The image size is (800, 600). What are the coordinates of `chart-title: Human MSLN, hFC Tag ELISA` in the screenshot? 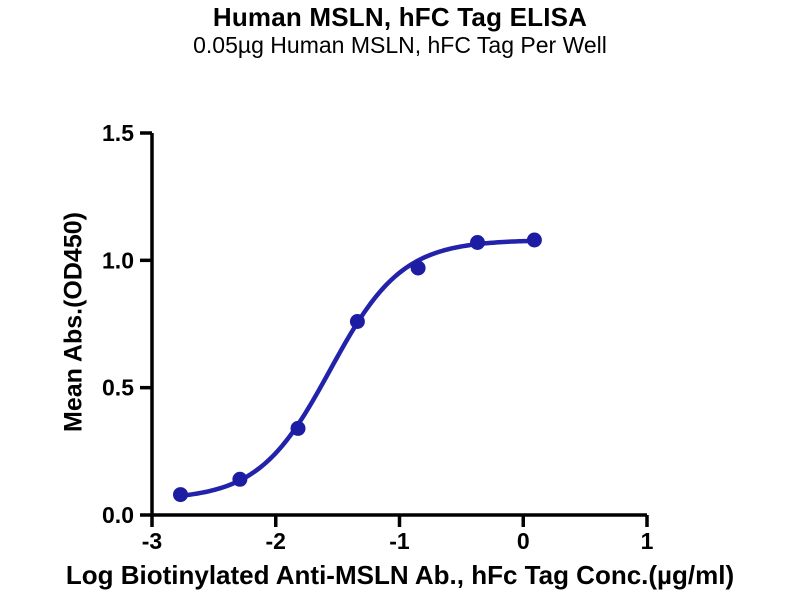 It's located at (400, 17).